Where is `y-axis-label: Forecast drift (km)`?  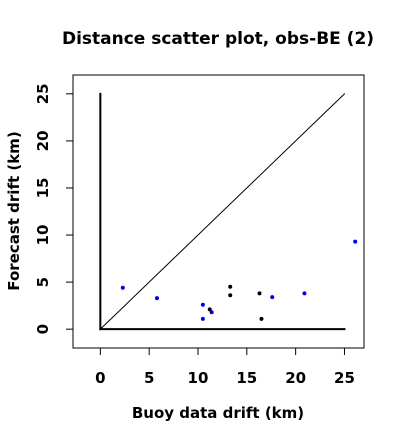 y-axis-label: Forecast drift (km) is located at coordinates (14, 210).